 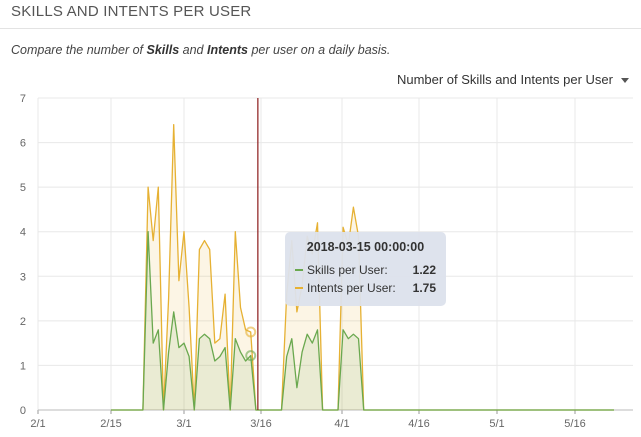 What do you see at coordinates (319, 50) in the screenshot?
I see `subtitle-suffix: per user on a daily basis.` at bounding box center [319, 50].